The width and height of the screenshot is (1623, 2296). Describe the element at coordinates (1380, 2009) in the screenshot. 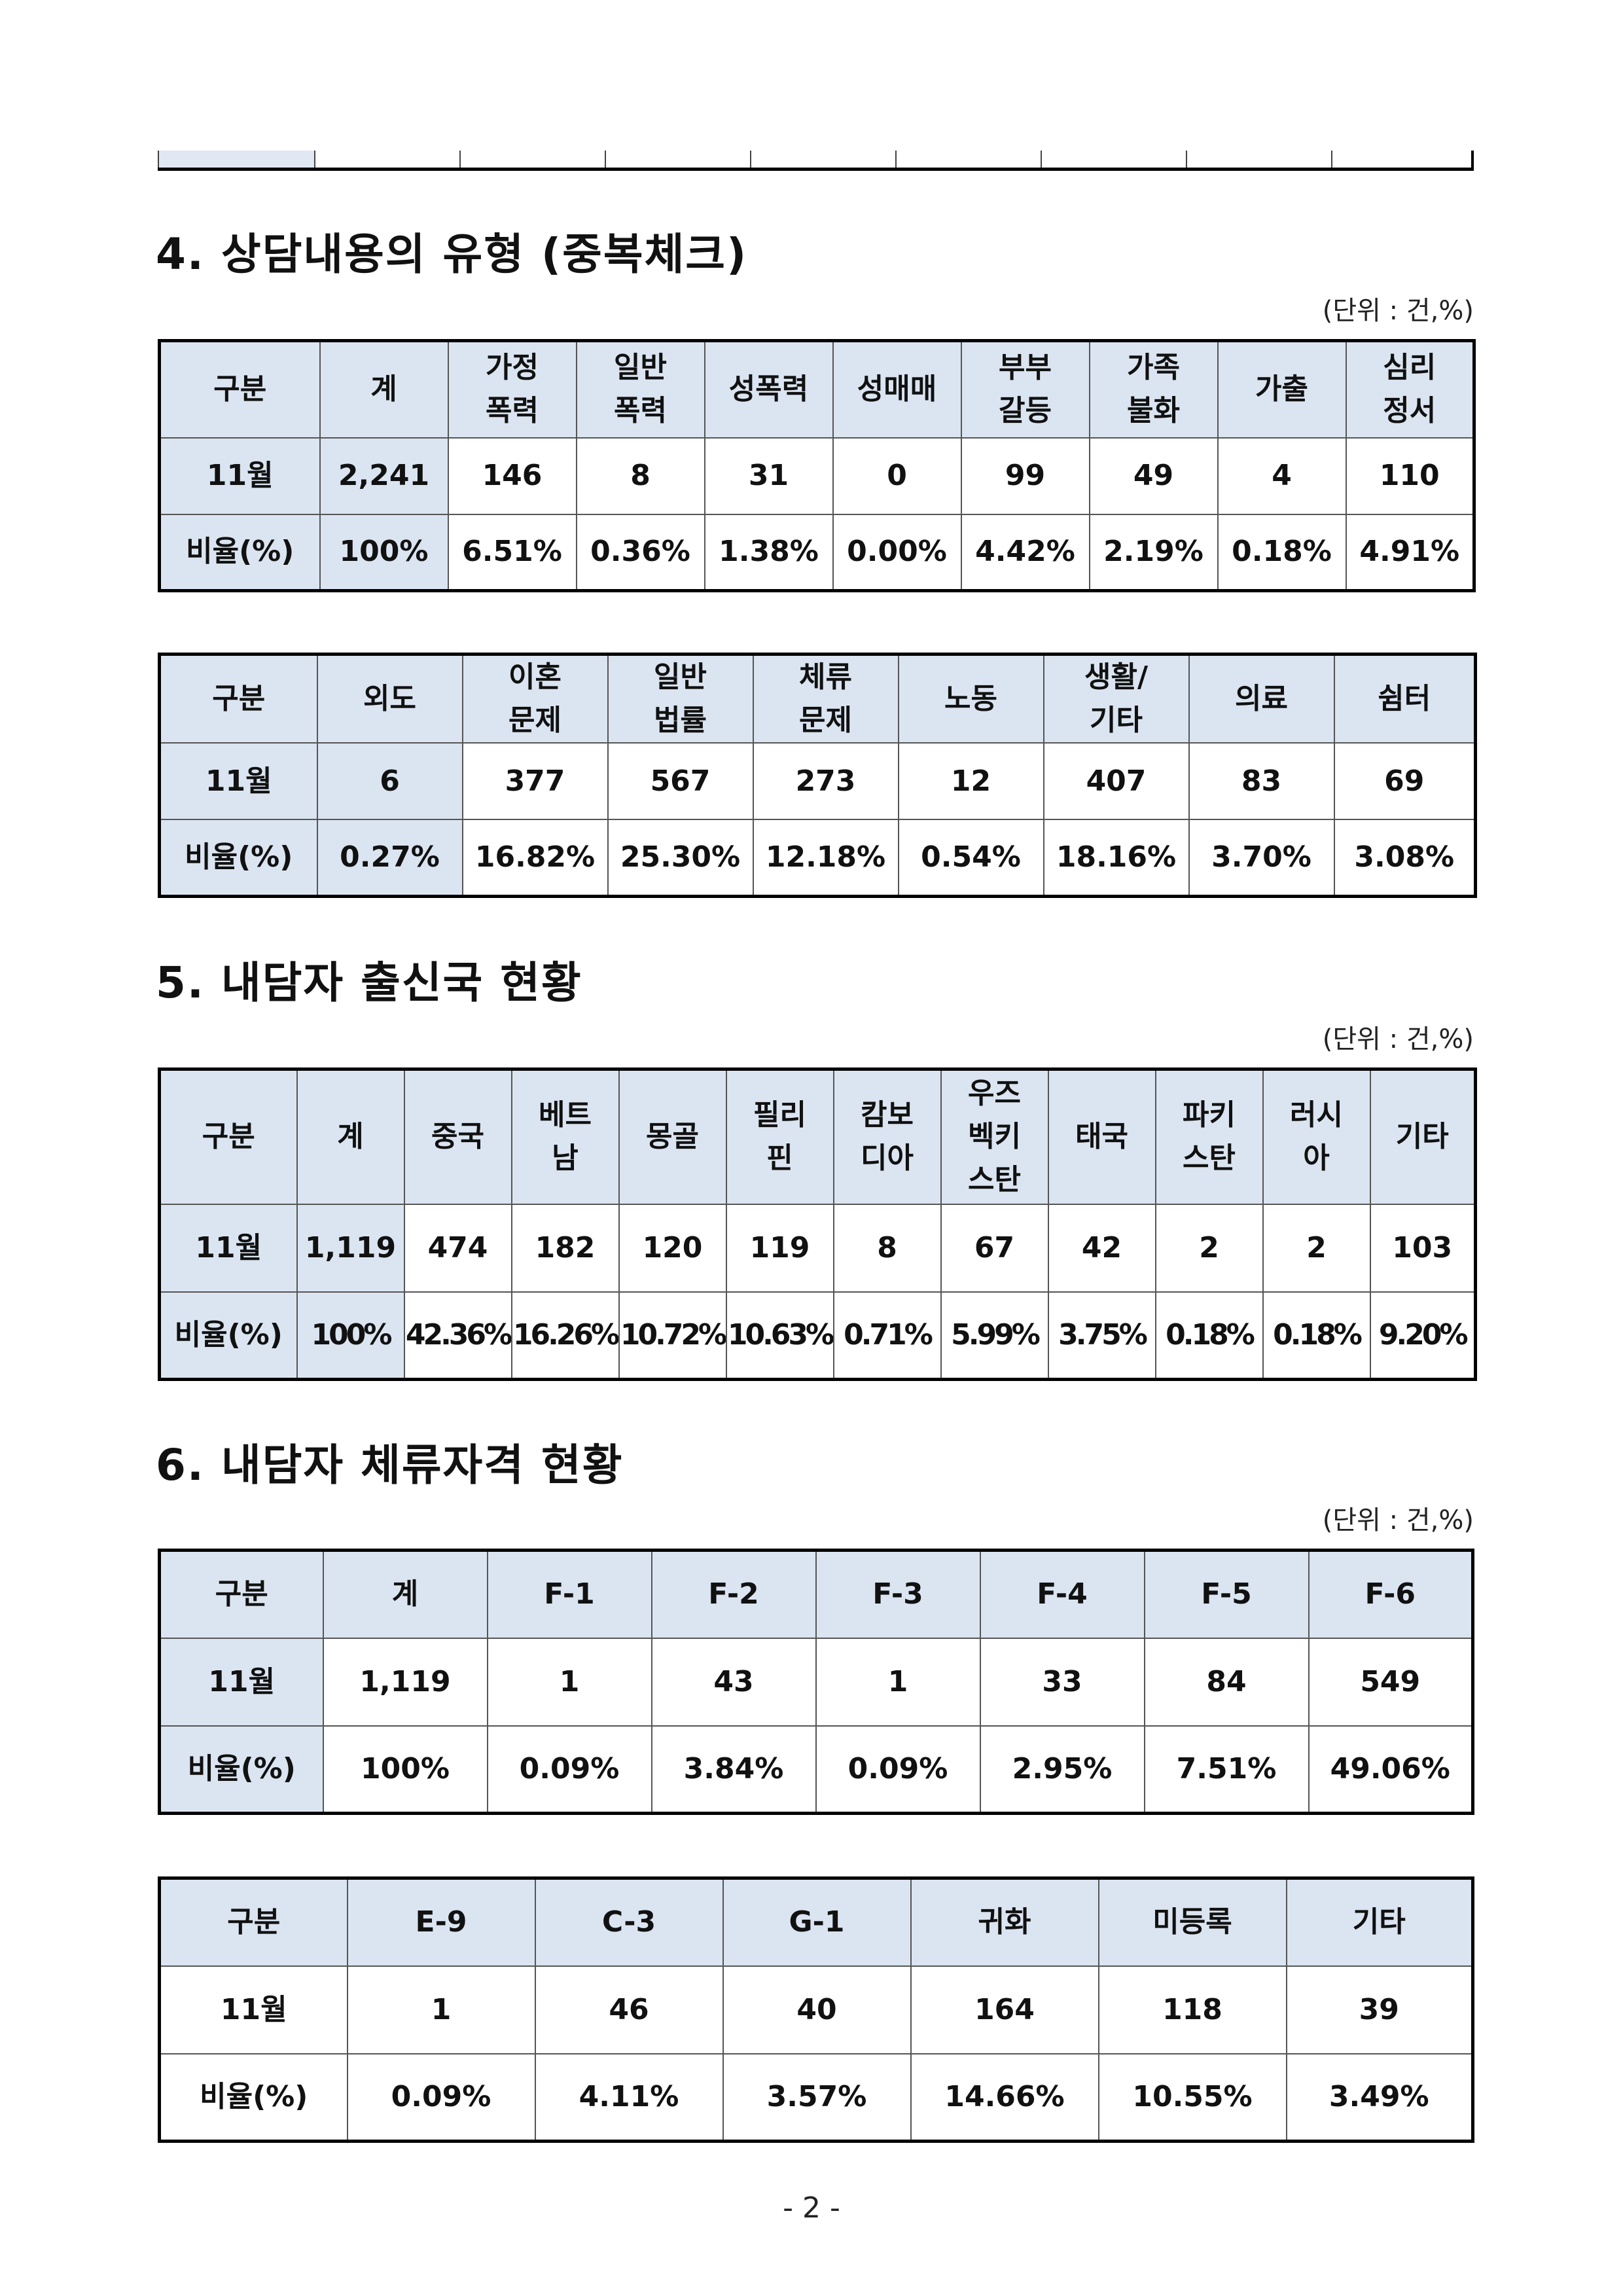

I see `data-cell: 39` at that location.